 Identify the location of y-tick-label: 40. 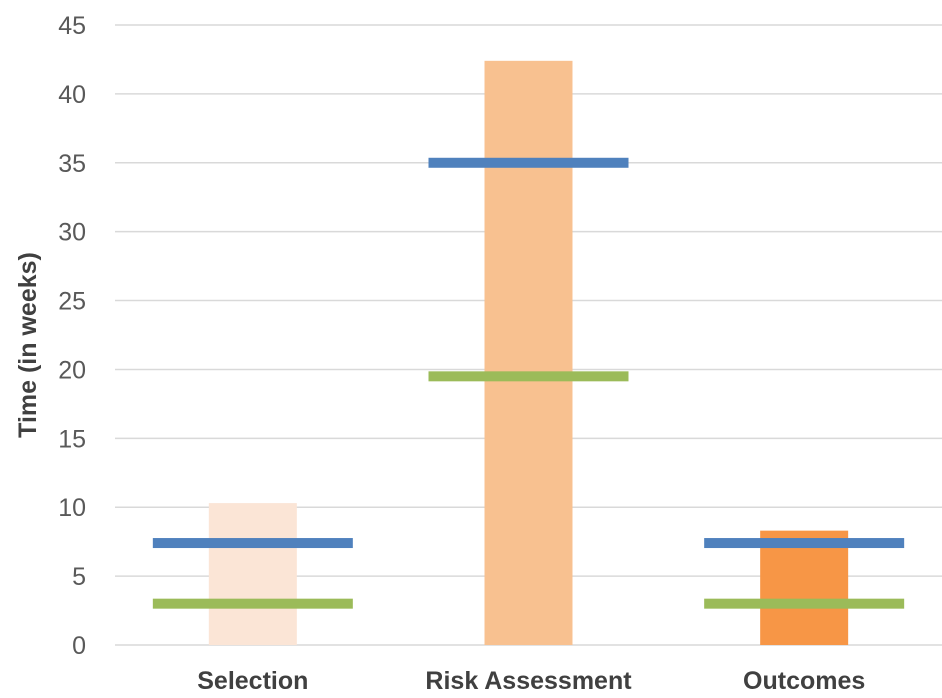
(72, 95).